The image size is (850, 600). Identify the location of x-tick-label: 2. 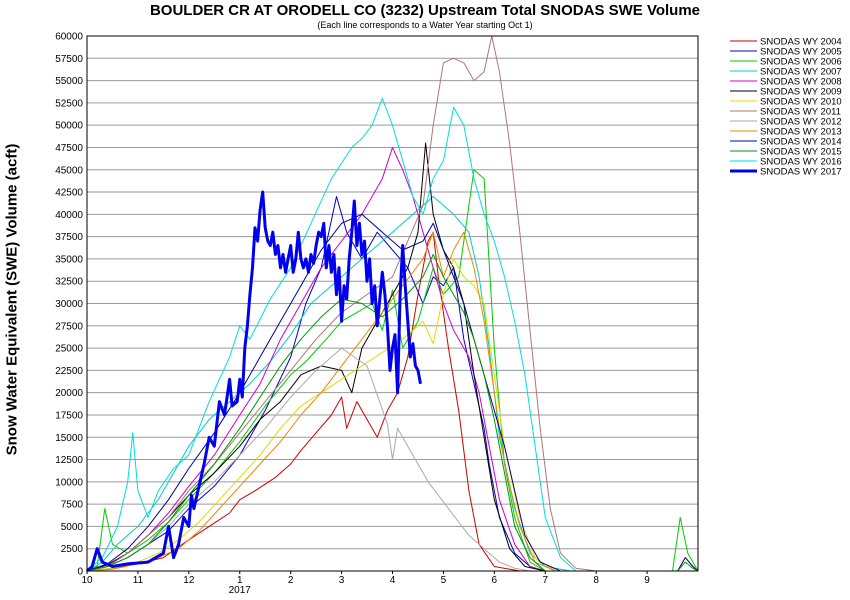
(291, 580).